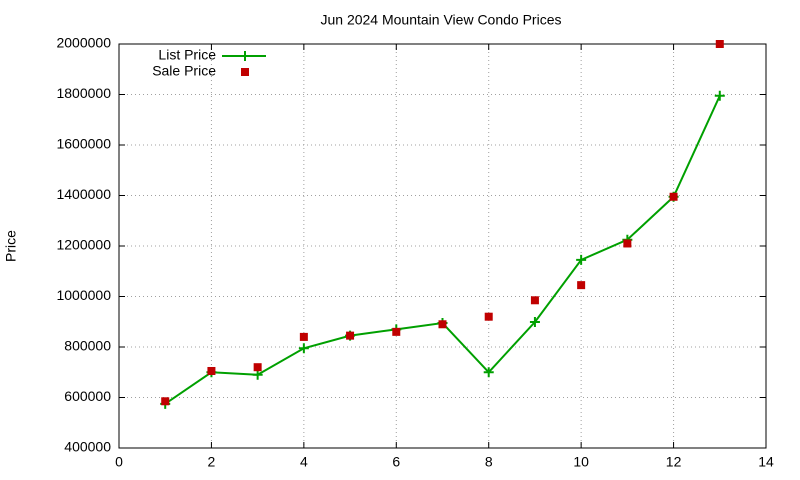 This screenshot has width=800, height=480. What do you see at coordinates (212, 462) in the screenshot?
I see `x-tick-label: 2` at bounding box center [212, 462].